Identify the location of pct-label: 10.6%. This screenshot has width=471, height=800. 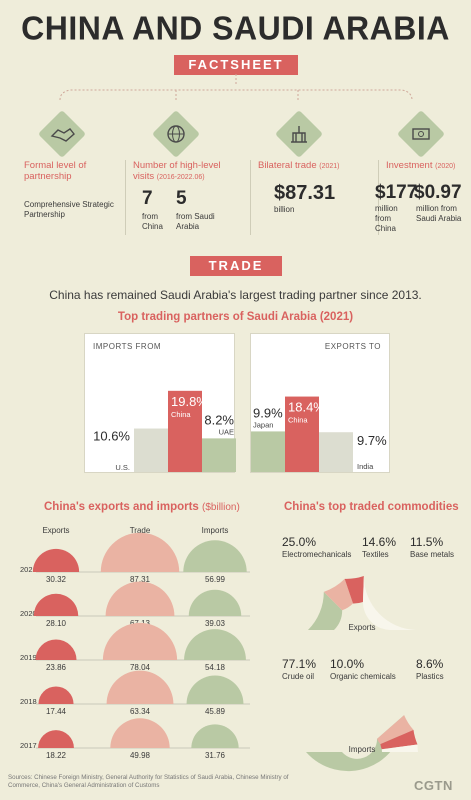
(111, 436).